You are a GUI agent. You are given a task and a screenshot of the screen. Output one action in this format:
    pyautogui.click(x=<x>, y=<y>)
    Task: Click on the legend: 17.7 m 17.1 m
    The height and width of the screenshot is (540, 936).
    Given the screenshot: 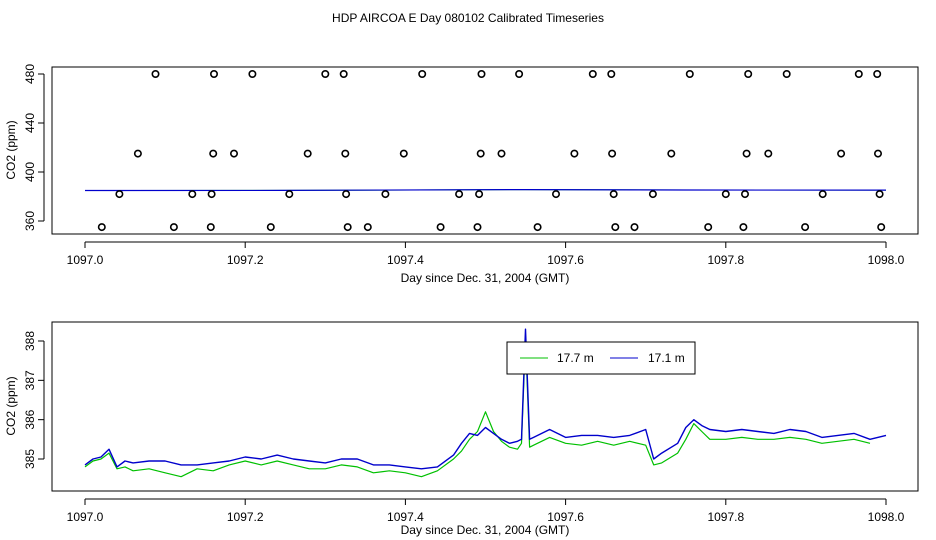 What is the action you would take?
    pyautogui.click(x=601, y=358)
    